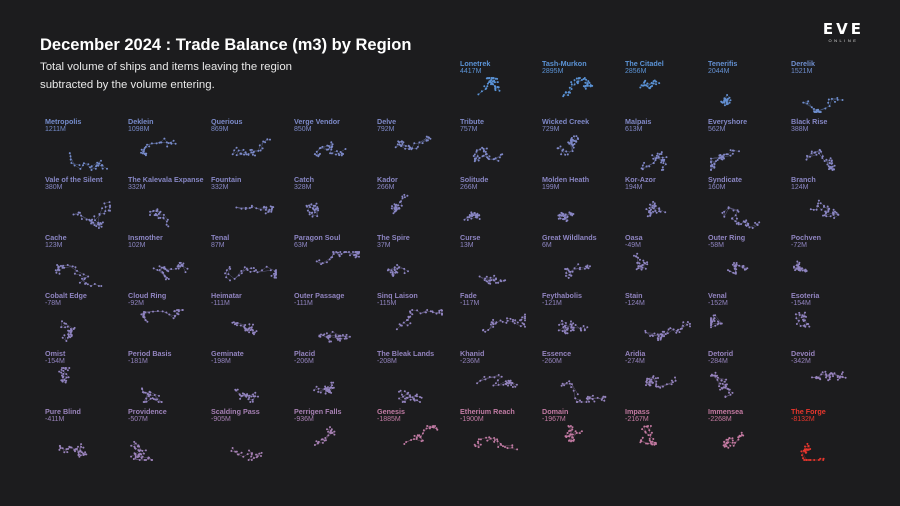 This screenshot has height=506, width=900. Describe the element at coordinates (166, 434) in the screenshot. I see `region-panel-providence: Providence -507M` at that location.